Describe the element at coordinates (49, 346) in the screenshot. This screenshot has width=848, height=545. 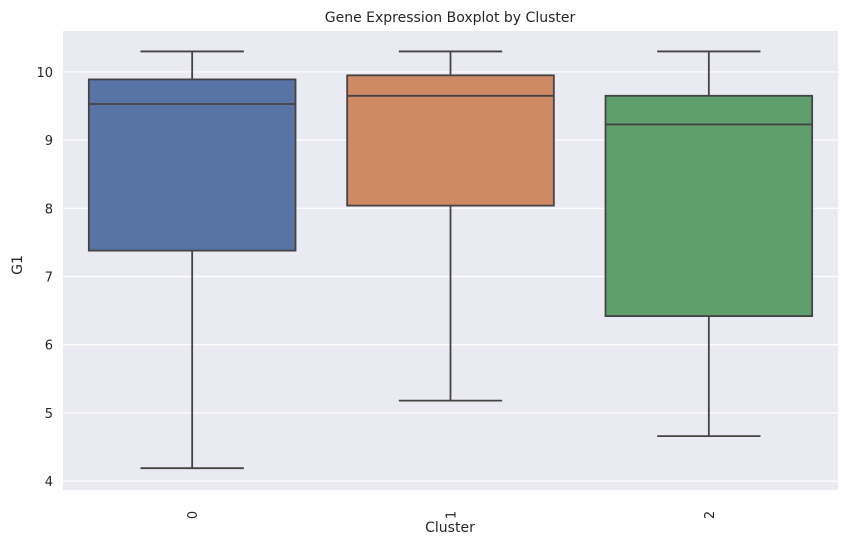
I see `y-tick-label: 6` at that location.